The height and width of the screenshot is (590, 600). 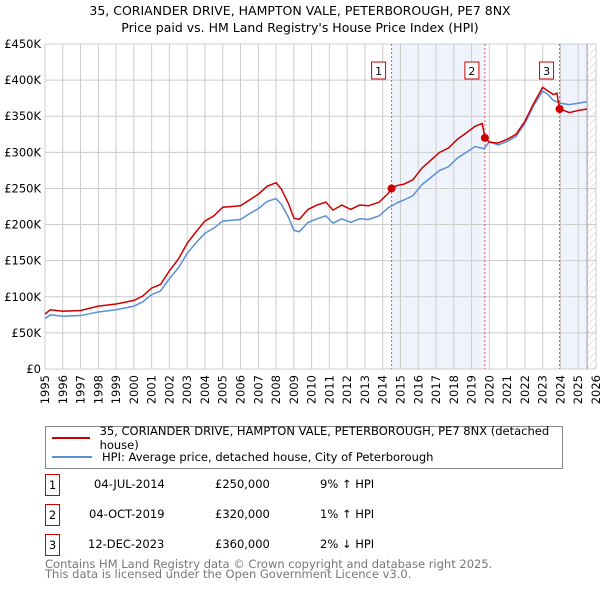 What do you see at coordinates (242, 484) in the screenshot?
I see `sale-price: £250,000` at bounding box center [242, 484].